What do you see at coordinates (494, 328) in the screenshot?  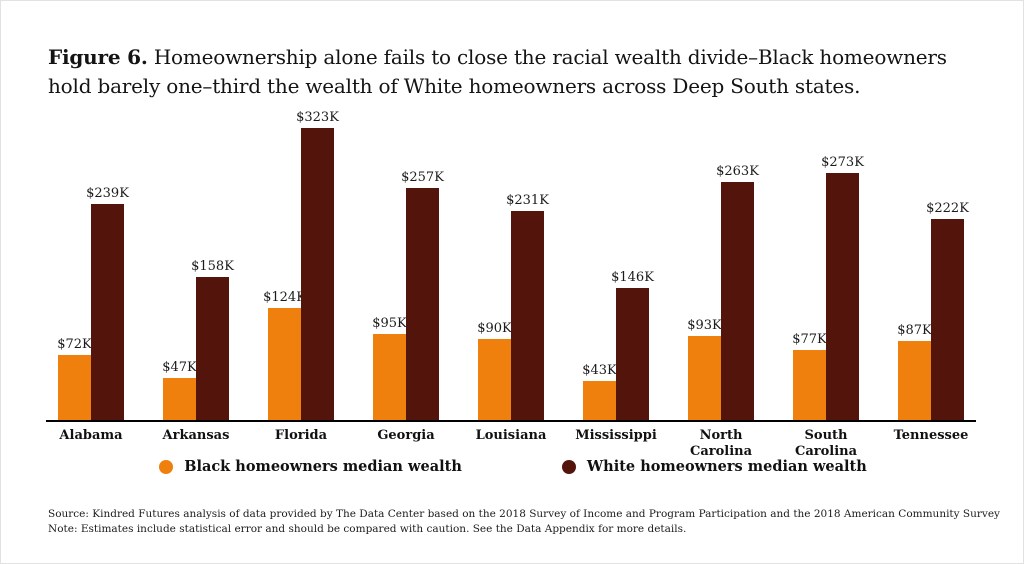 I see `bar-value-label: $90K` at bounding box center [494, 328].